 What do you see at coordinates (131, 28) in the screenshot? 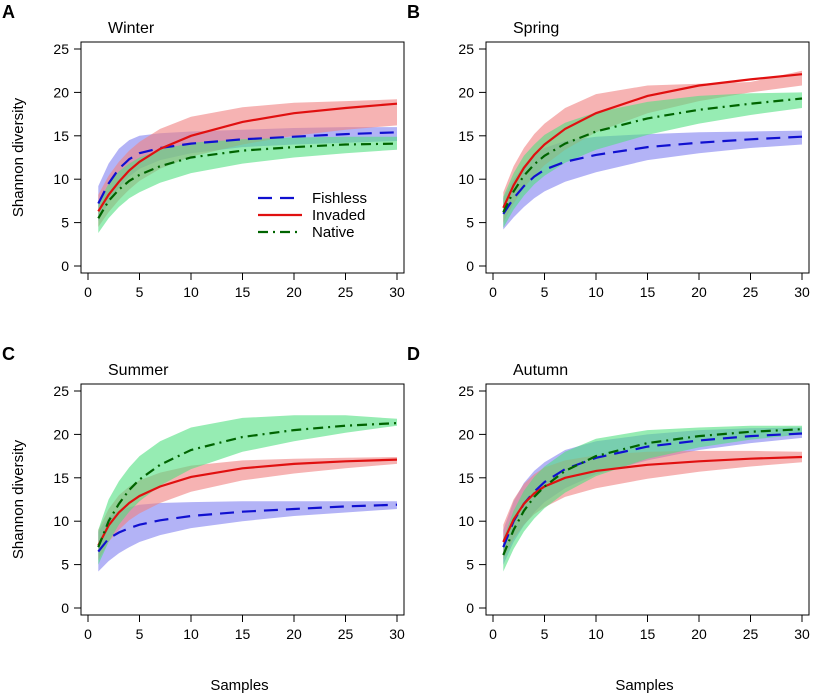
I see `panel-title: Winter` at bounding box center [131, 28].